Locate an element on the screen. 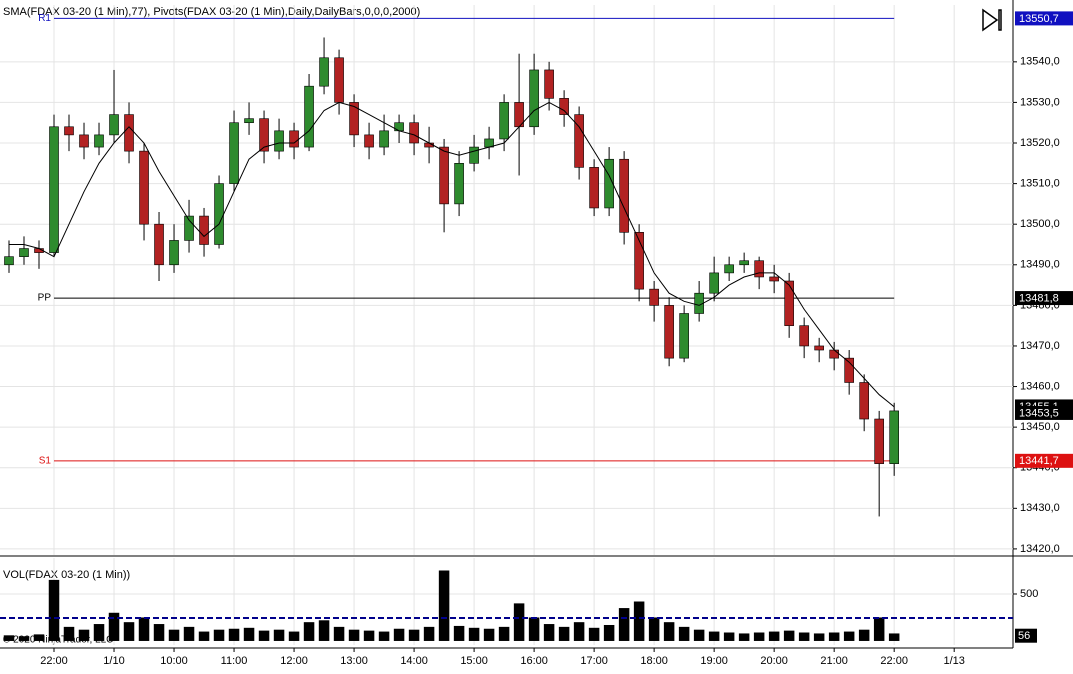 The image size is (1073, 674). x-tick-label: 19:00 is located at coordinates (714, 661).